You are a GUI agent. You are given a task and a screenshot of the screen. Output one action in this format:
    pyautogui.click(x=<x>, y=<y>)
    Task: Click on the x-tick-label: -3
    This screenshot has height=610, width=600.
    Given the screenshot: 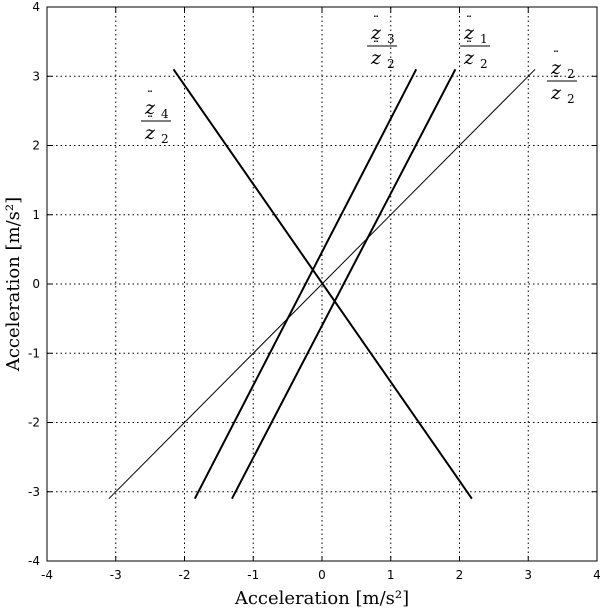 What is the action you would take?
    pyautogui.click(x=116, y=575)
    